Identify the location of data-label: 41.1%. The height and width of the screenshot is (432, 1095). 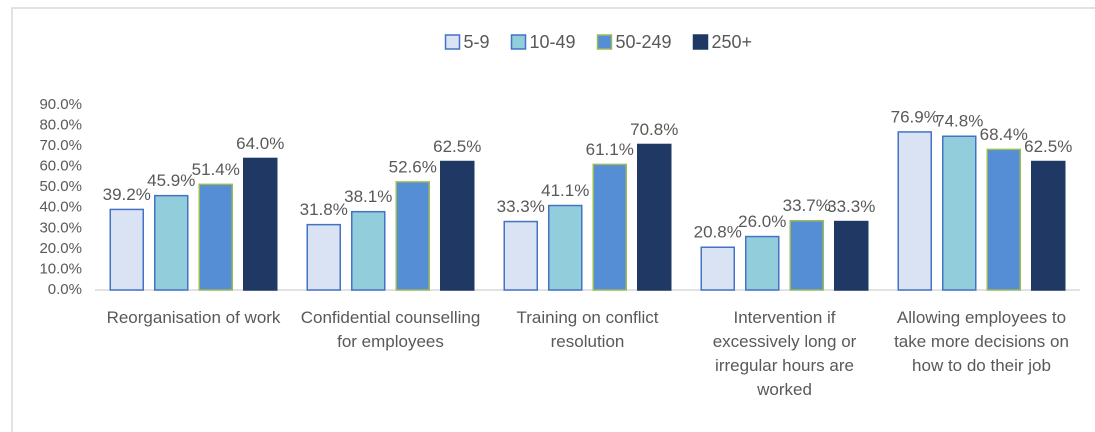
(565, 190).